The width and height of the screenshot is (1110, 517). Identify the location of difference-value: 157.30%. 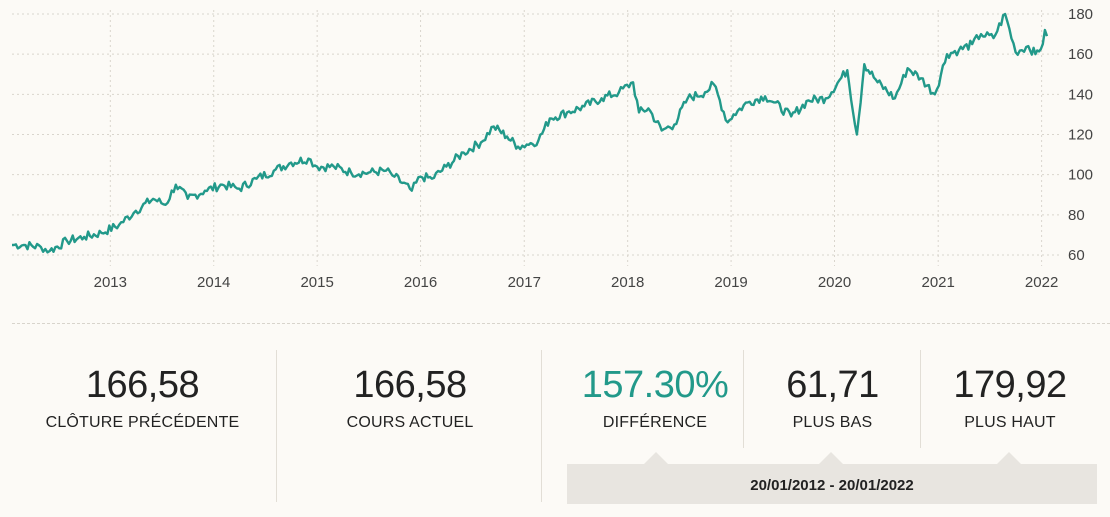
(655, 385).